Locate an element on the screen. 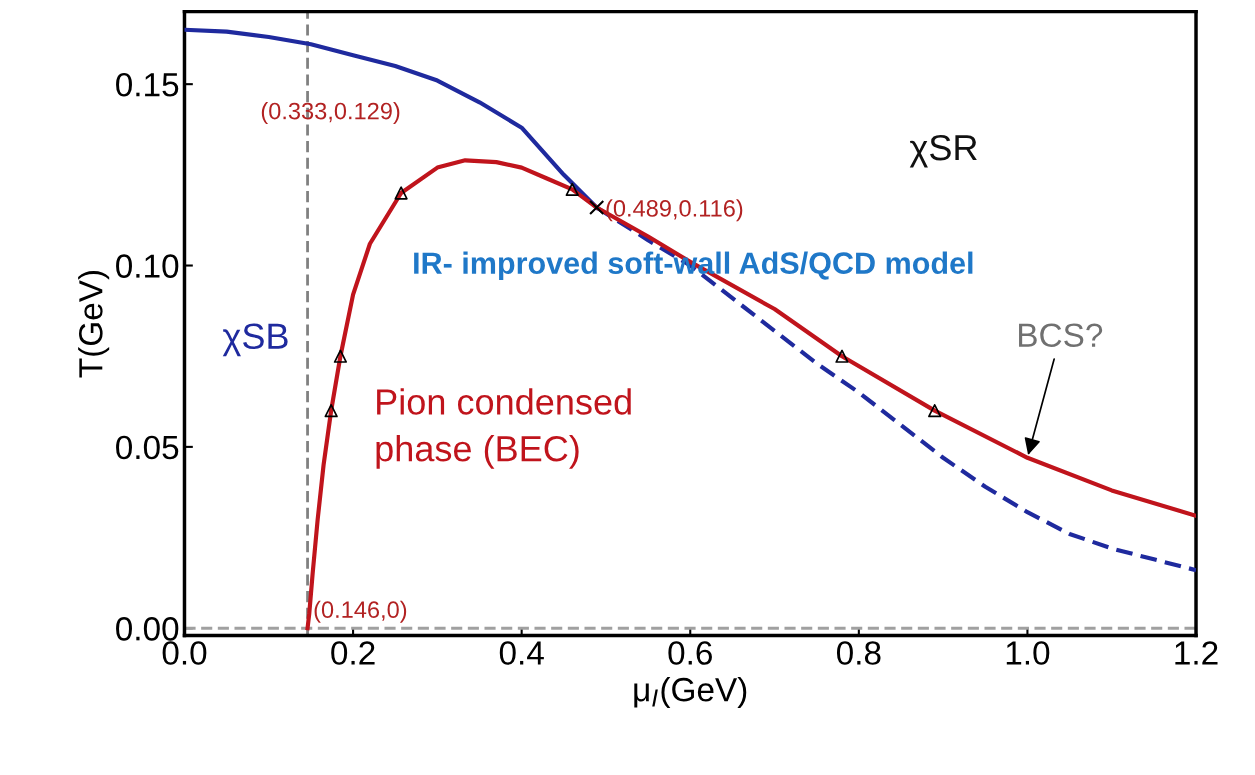  x-tick-label: 0.0 is located at coordinates (184, 653).